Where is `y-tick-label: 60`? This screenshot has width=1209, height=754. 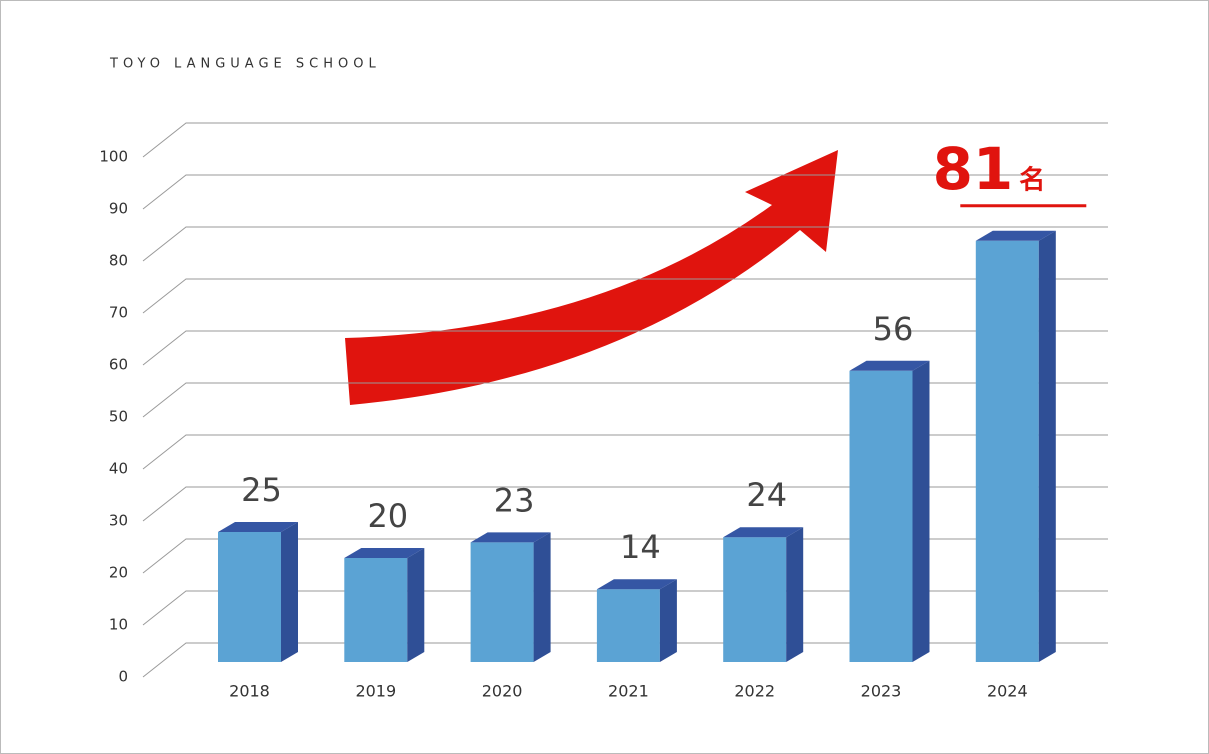
y-tick-label: 60 is located at coordinates (118, 365).